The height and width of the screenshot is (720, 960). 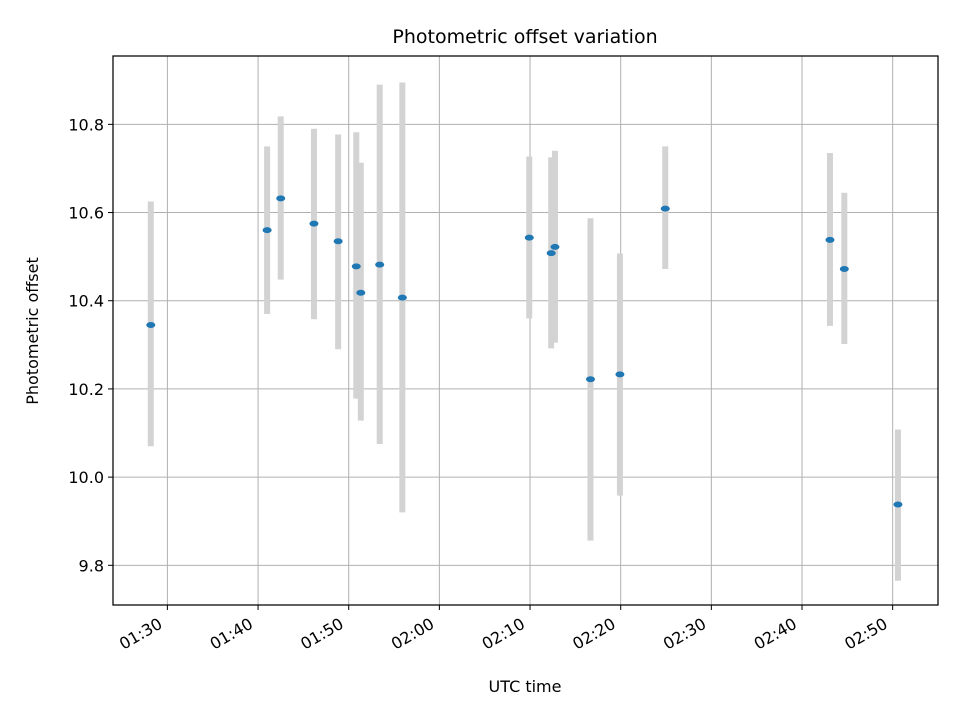 What do you see at coordinates (32, 331) in the screenshot?
I see `y-axis-label: Photometric offset` at bounding box center [32, 331].